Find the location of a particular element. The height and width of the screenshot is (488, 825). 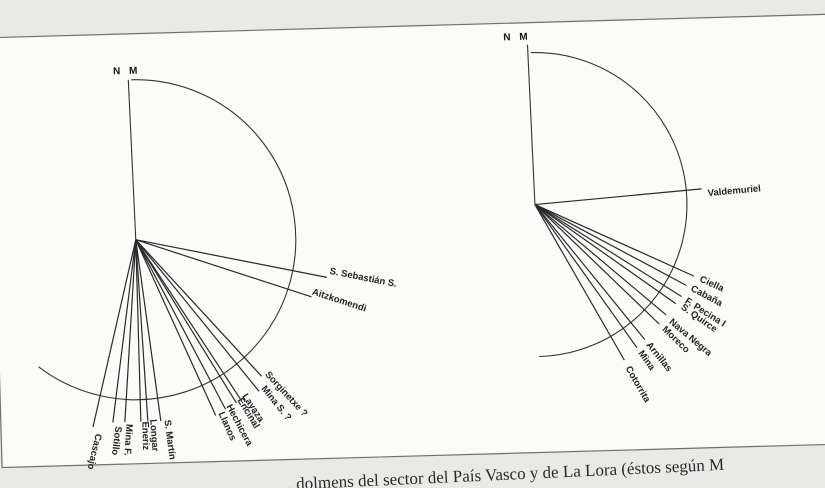

dolmen-label: Longar is located at coordinates (153, 435).